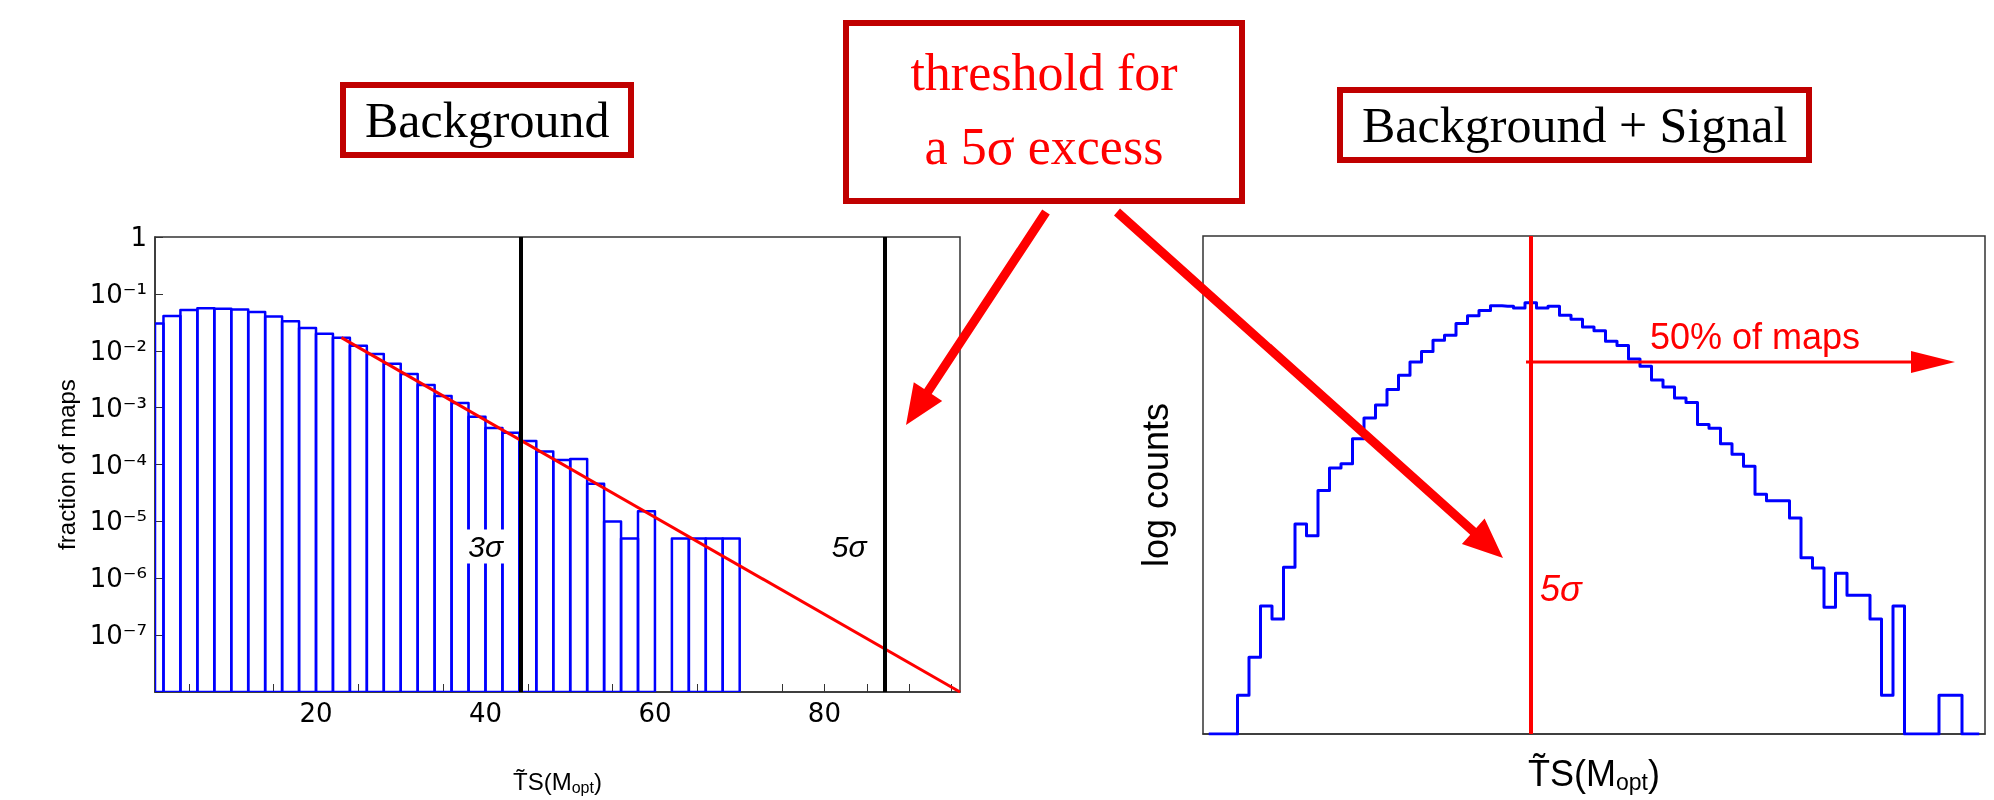 This screenshot has height=800, width=1994. What do you see at coordinates (1155, 485) in the screenshot?
I see `y-axis-title: log counts` at bounding box center [1155, 485].